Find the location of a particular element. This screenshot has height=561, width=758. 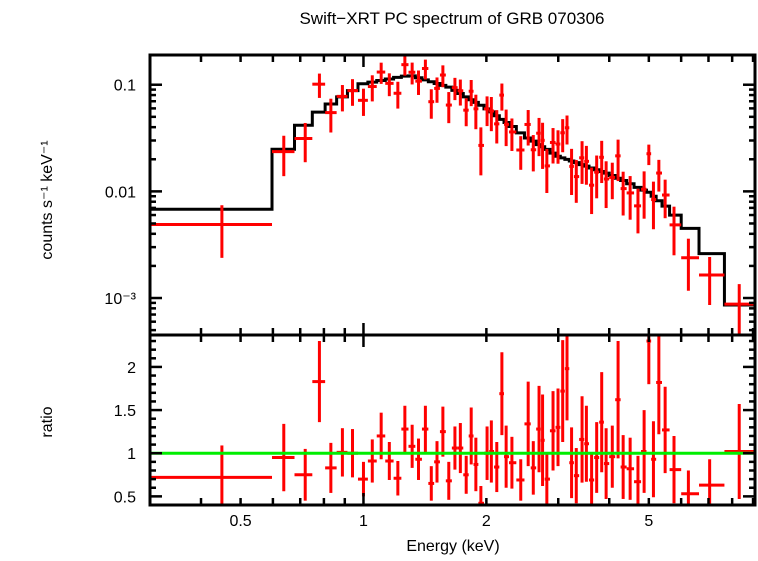

y-tick-label-bottom: 1.5 is located at coordinates (125, 411).